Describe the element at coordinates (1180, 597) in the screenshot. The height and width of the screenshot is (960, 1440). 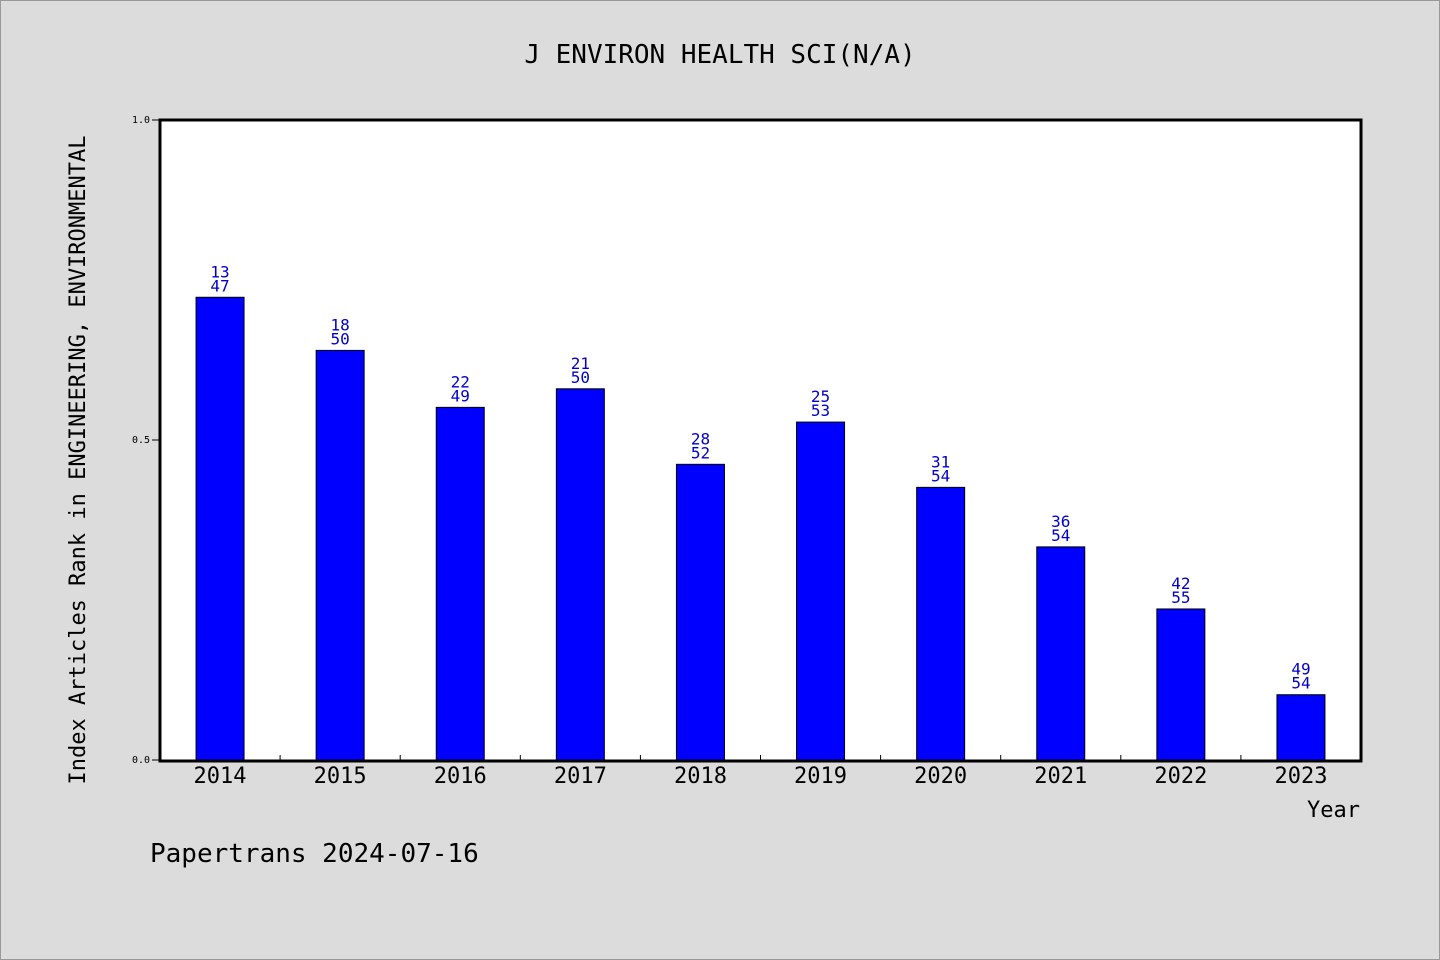
I see `bar-label-total-2022: 55` at that location.